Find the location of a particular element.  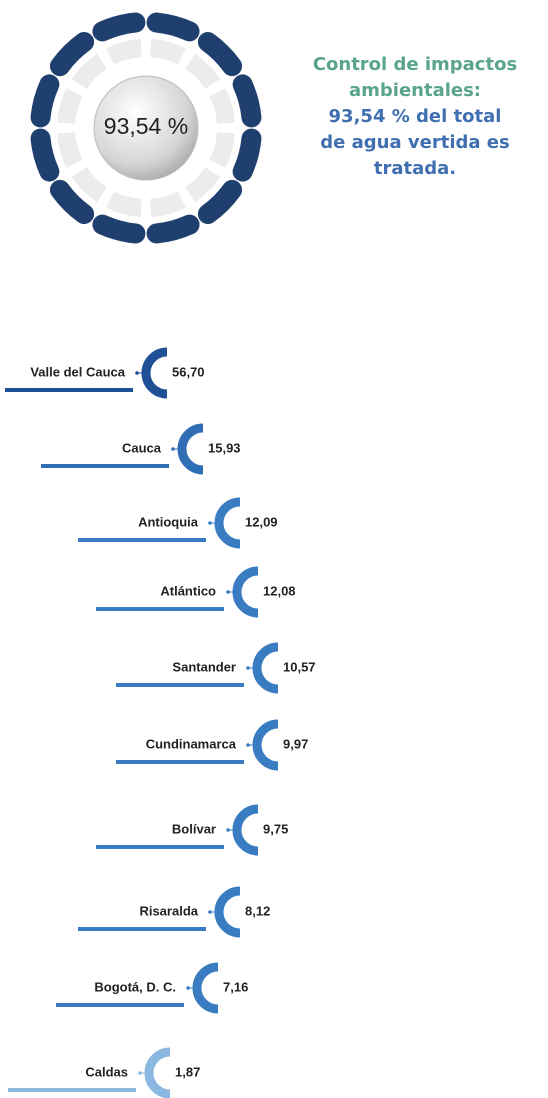

value-label: 56,70 is located at coordinates (188, 371).